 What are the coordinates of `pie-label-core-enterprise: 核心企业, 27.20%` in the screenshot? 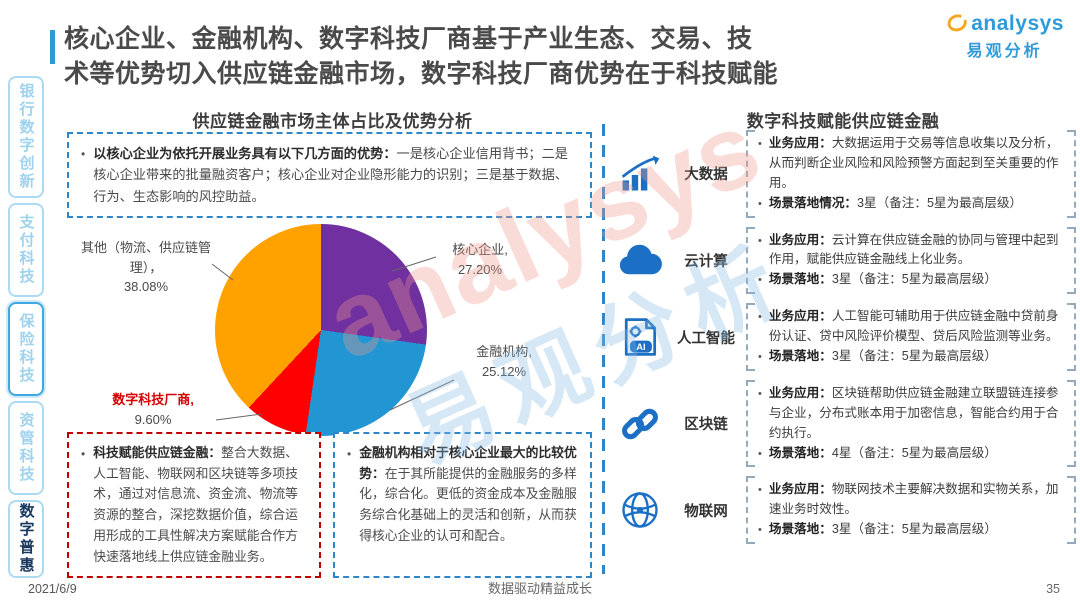 It's located at (480, 259).